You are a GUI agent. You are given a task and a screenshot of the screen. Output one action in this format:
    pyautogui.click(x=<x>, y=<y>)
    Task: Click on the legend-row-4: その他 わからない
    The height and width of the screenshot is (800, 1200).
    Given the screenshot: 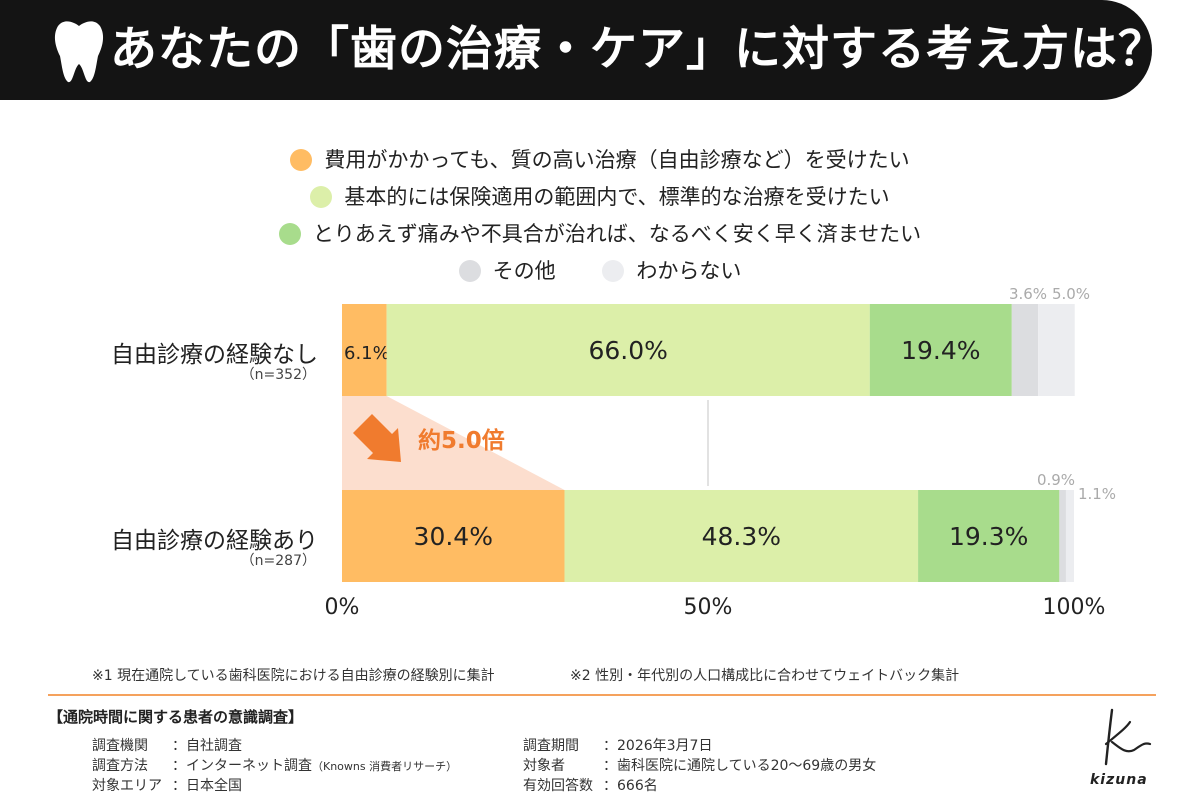 What is the action you would take?
    pyautogui.click(x=600, y=271)
    